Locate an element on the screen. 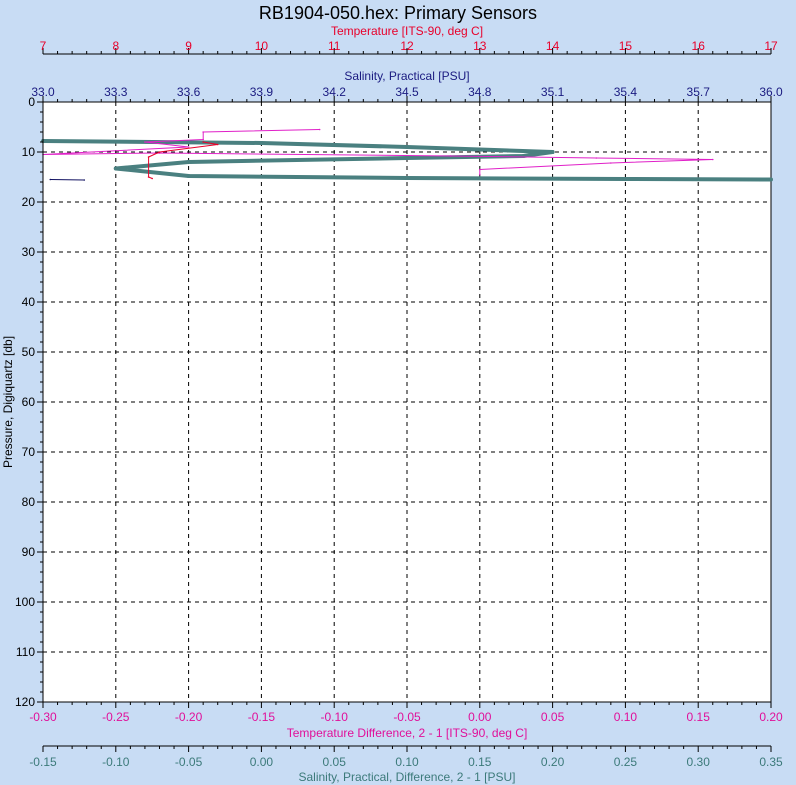 The width and height of the screenshot is (796, 785). temperature_difference-tick-label: 0.00 is located at coordinates (480, 717).